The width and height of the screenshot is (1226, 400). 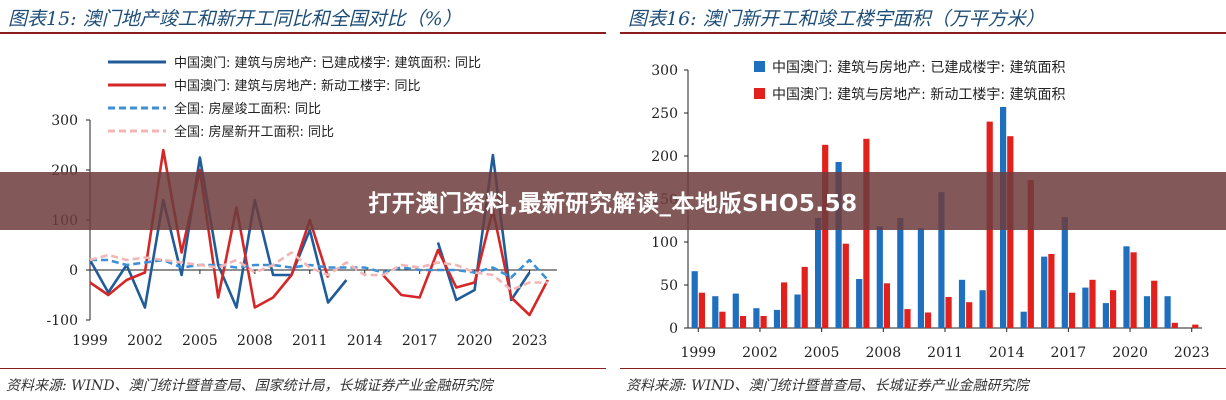 I want to click on overlay-banner: 打开澳门资料,最新研究解读_本地版SHO5.58, so click(x=613, y=201).